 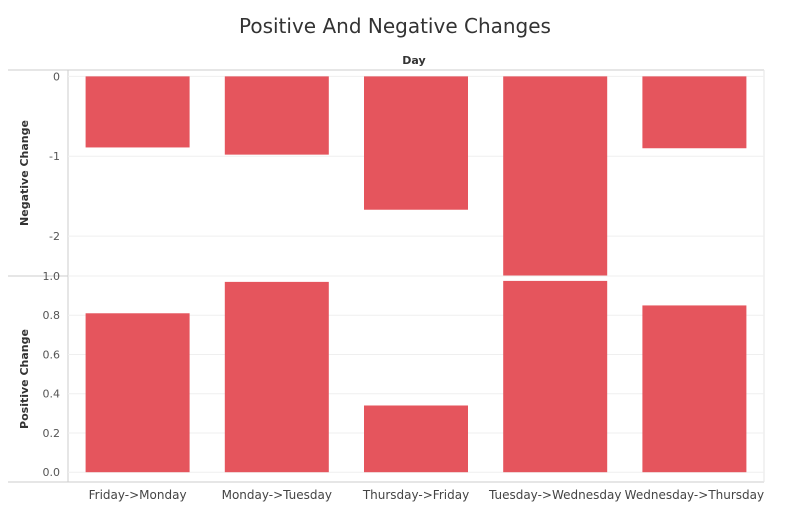 I want to click on column-header-label: Day, so click(x=413, y=60).